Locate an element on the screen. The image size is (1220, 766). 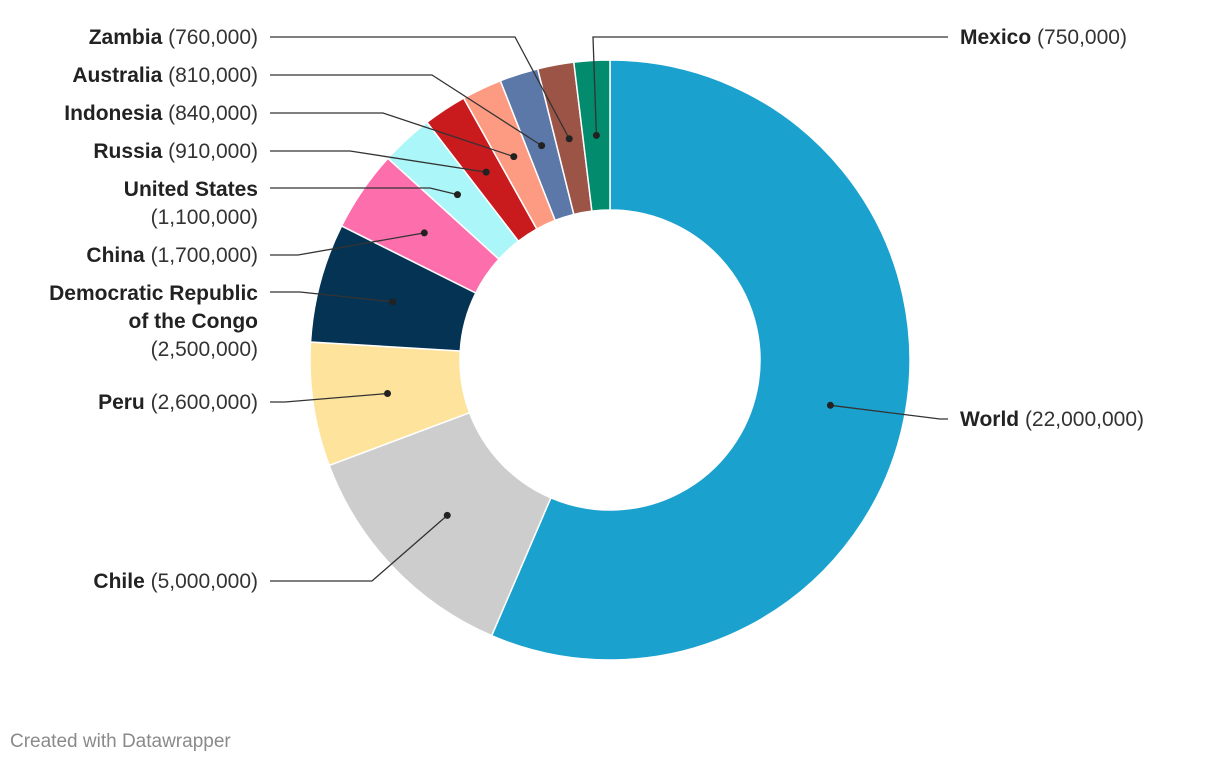
slice-mexico is located at coordinates (591, 135).